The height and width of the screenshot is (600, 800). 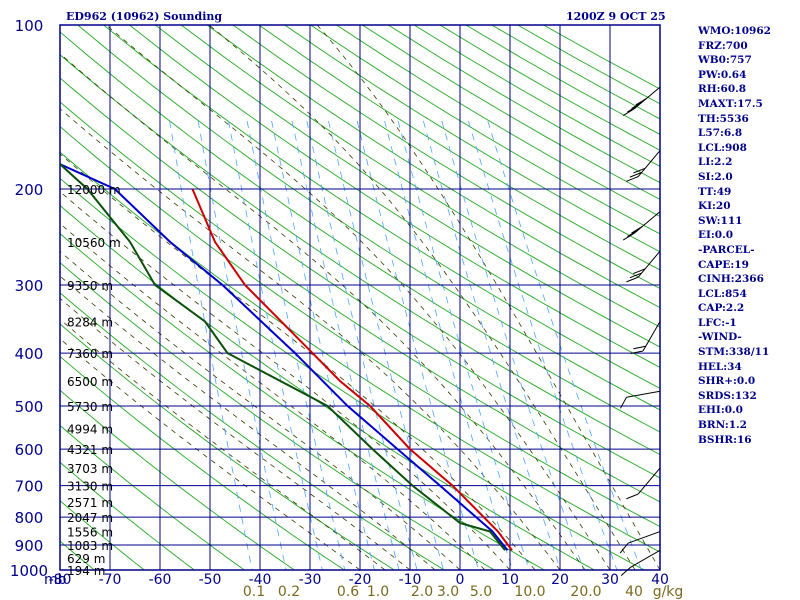 What do you see at coordinates (720, 133) in the screenshot?
I see `sounding-index: L57:6.8` at bounding box center [720, 133].